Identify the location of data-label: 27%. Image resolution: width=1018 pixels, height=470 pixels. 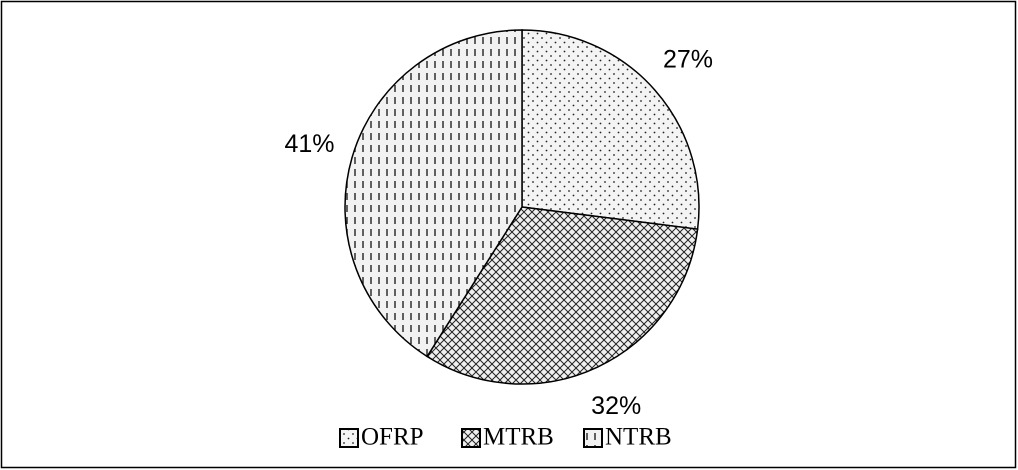
(688, 59).